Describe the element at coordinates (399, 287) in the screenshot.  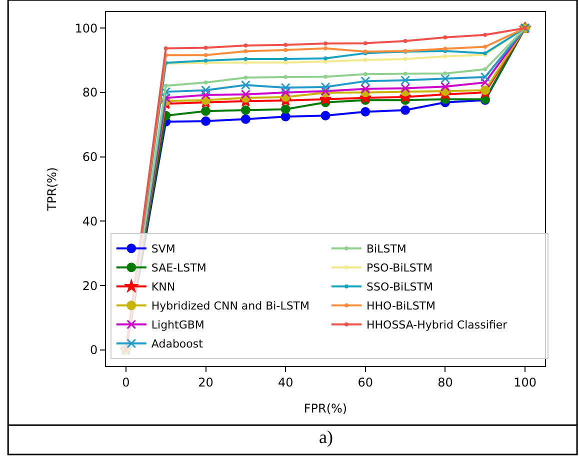
I see `legend-label: SSO-BiLSTM` at that location.